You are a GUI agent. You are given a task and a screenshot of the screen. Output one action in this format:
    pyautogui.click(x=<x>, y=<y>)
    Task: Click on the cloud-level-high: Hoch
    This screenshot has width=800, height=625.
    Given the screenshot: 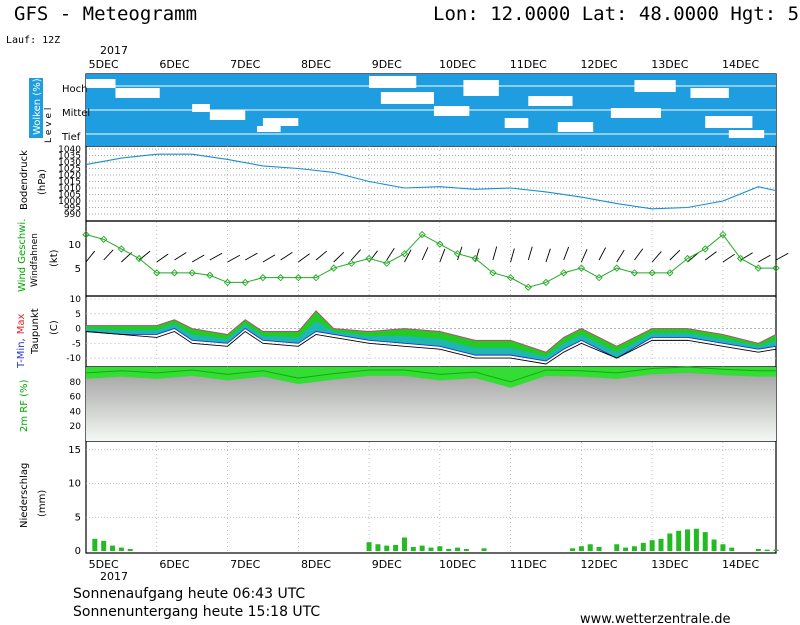 What is the action you would take?
    pyautogui.click(x=74, y=89)
    